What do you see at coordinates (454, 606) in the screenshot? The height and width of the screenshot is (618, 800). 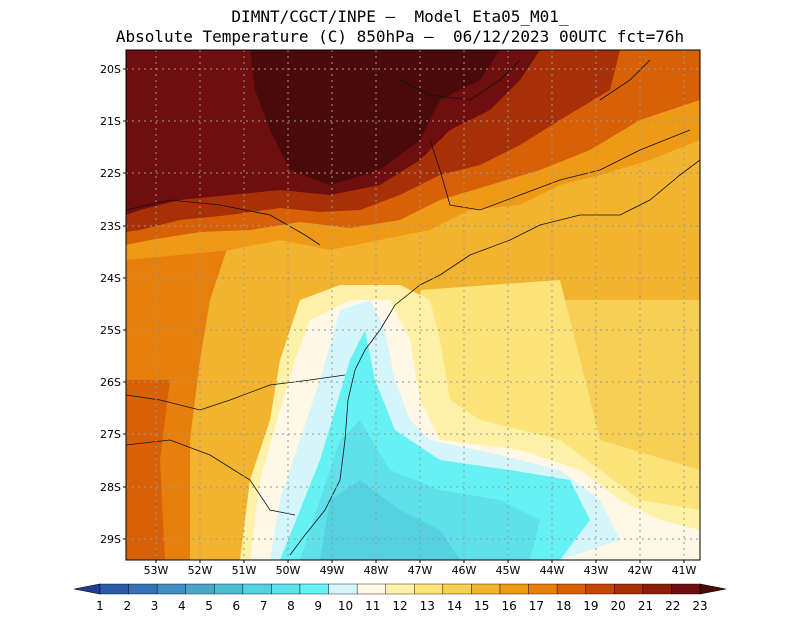 I see `colorbar-label-14: 14` at bounding box center [454, 606].